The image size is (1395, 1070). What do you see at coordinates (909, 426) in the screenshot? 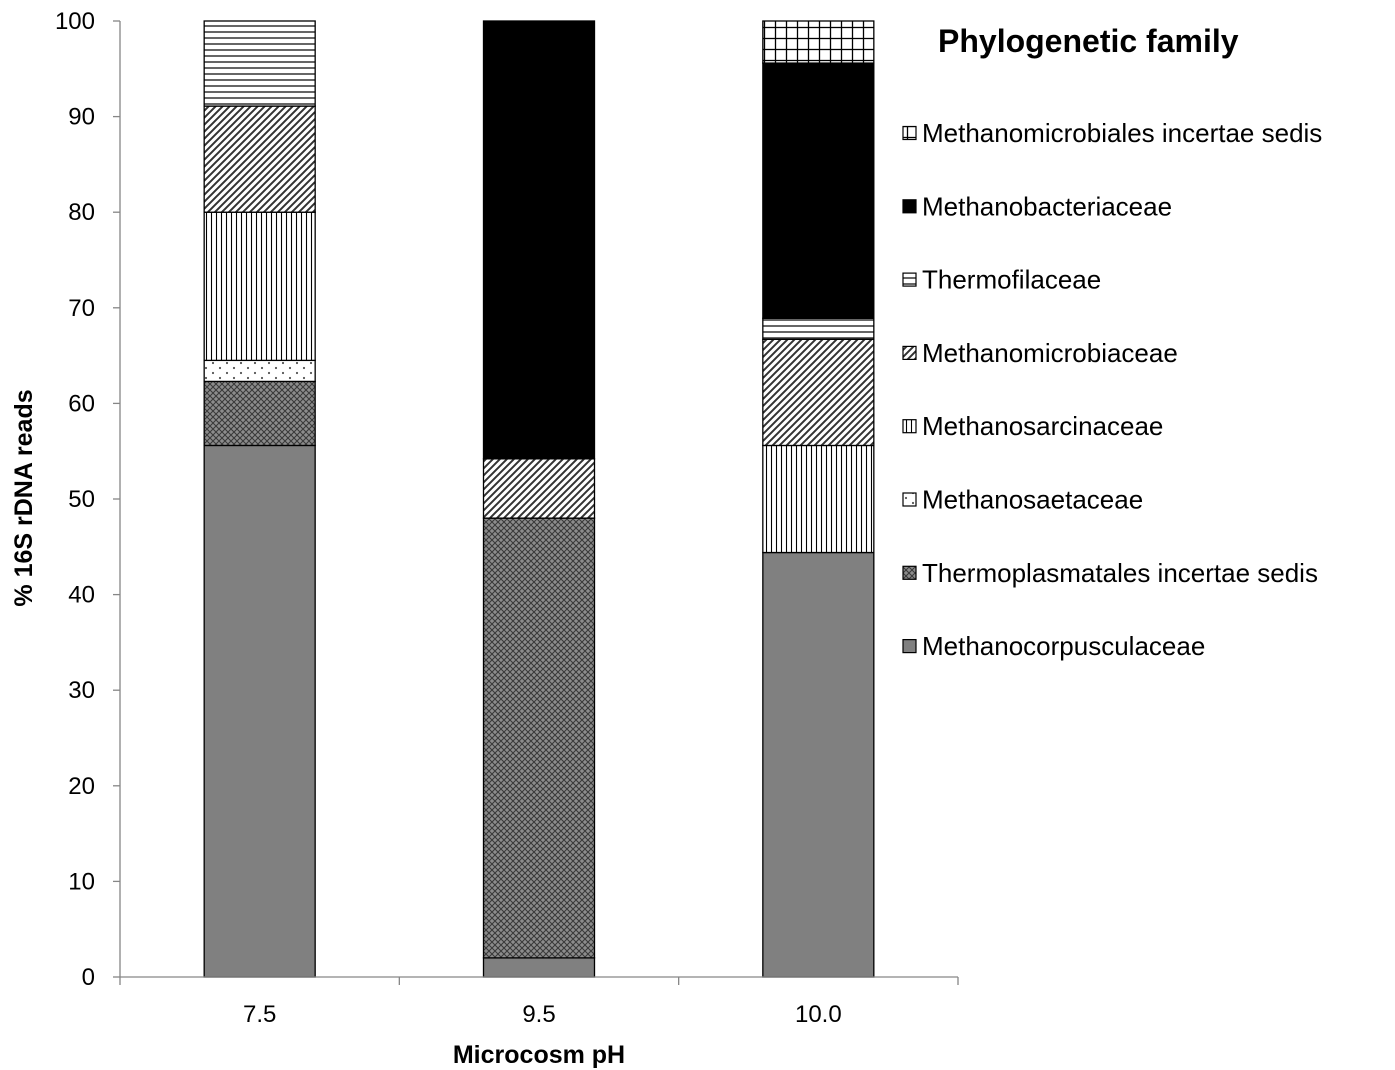
I see `legend-swatch-methanosarcinaceae` at bounding box center [909, 426].